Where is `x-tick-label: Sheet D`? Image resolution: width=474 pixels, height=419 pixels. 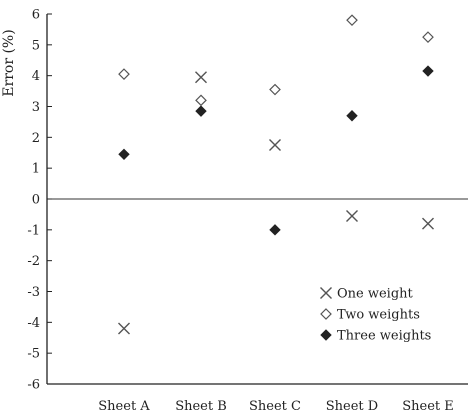
x-tick-label: Sheet D is located at coordinates (352, 406).